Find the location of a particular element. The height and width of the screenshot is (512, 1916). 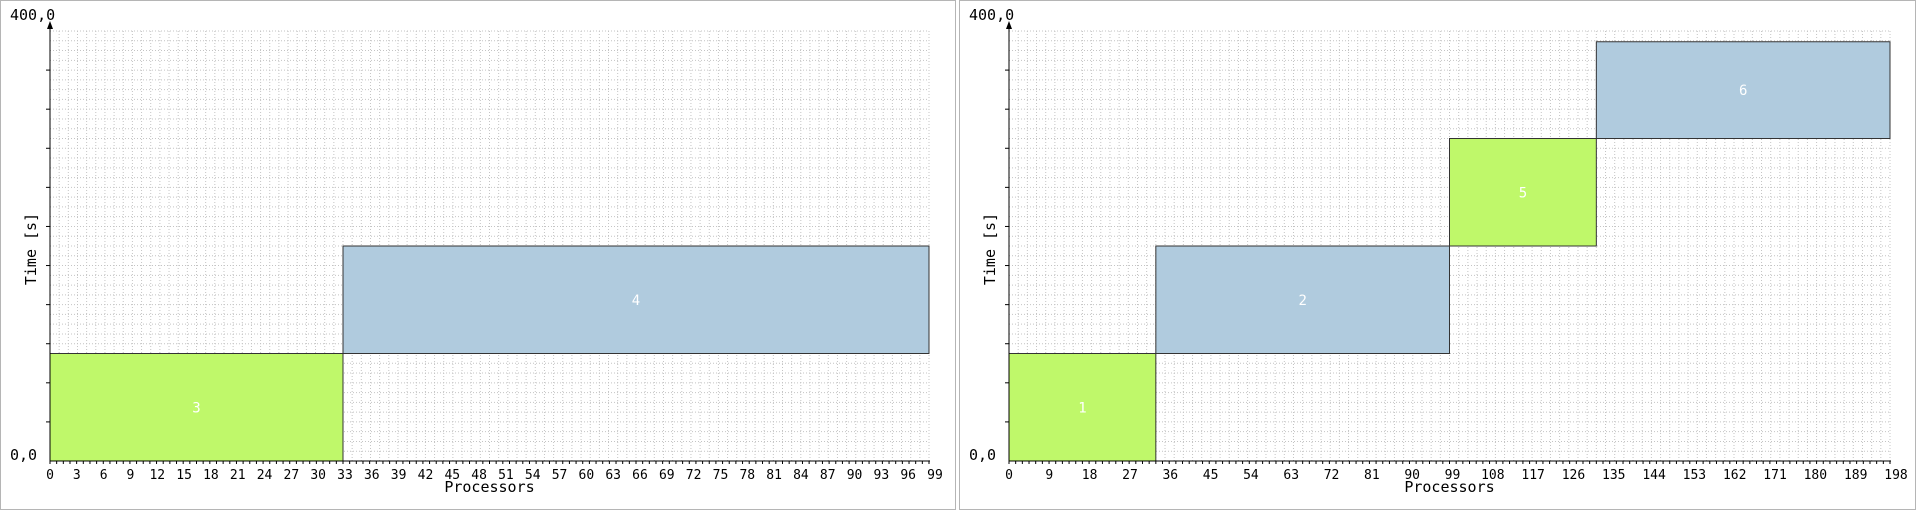

x-tick-label: 39 is located at coordinates (399, 475).